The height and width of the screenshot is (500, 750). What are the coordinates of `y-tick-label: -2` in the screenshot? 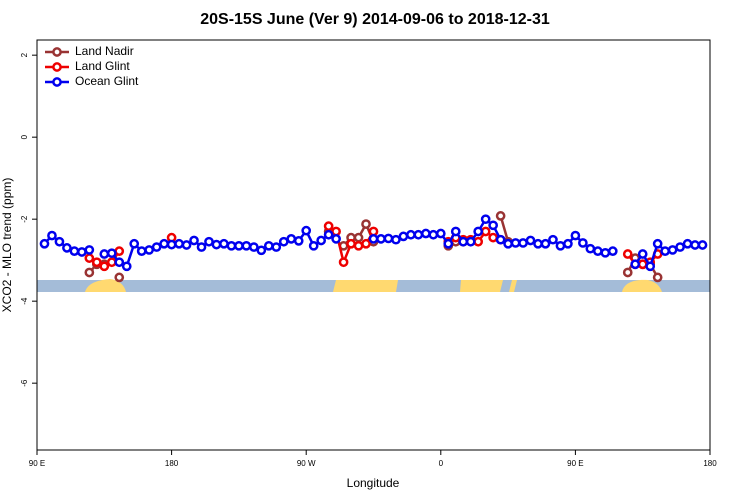 It's located at (24, 219).